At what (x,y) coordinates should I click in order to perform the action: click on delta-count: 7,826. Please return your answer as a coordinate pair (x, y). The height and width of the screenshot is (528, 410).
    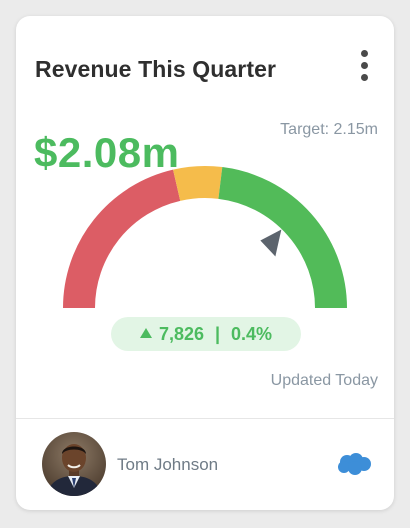
    Looking at the image, I should click on (181, 333).